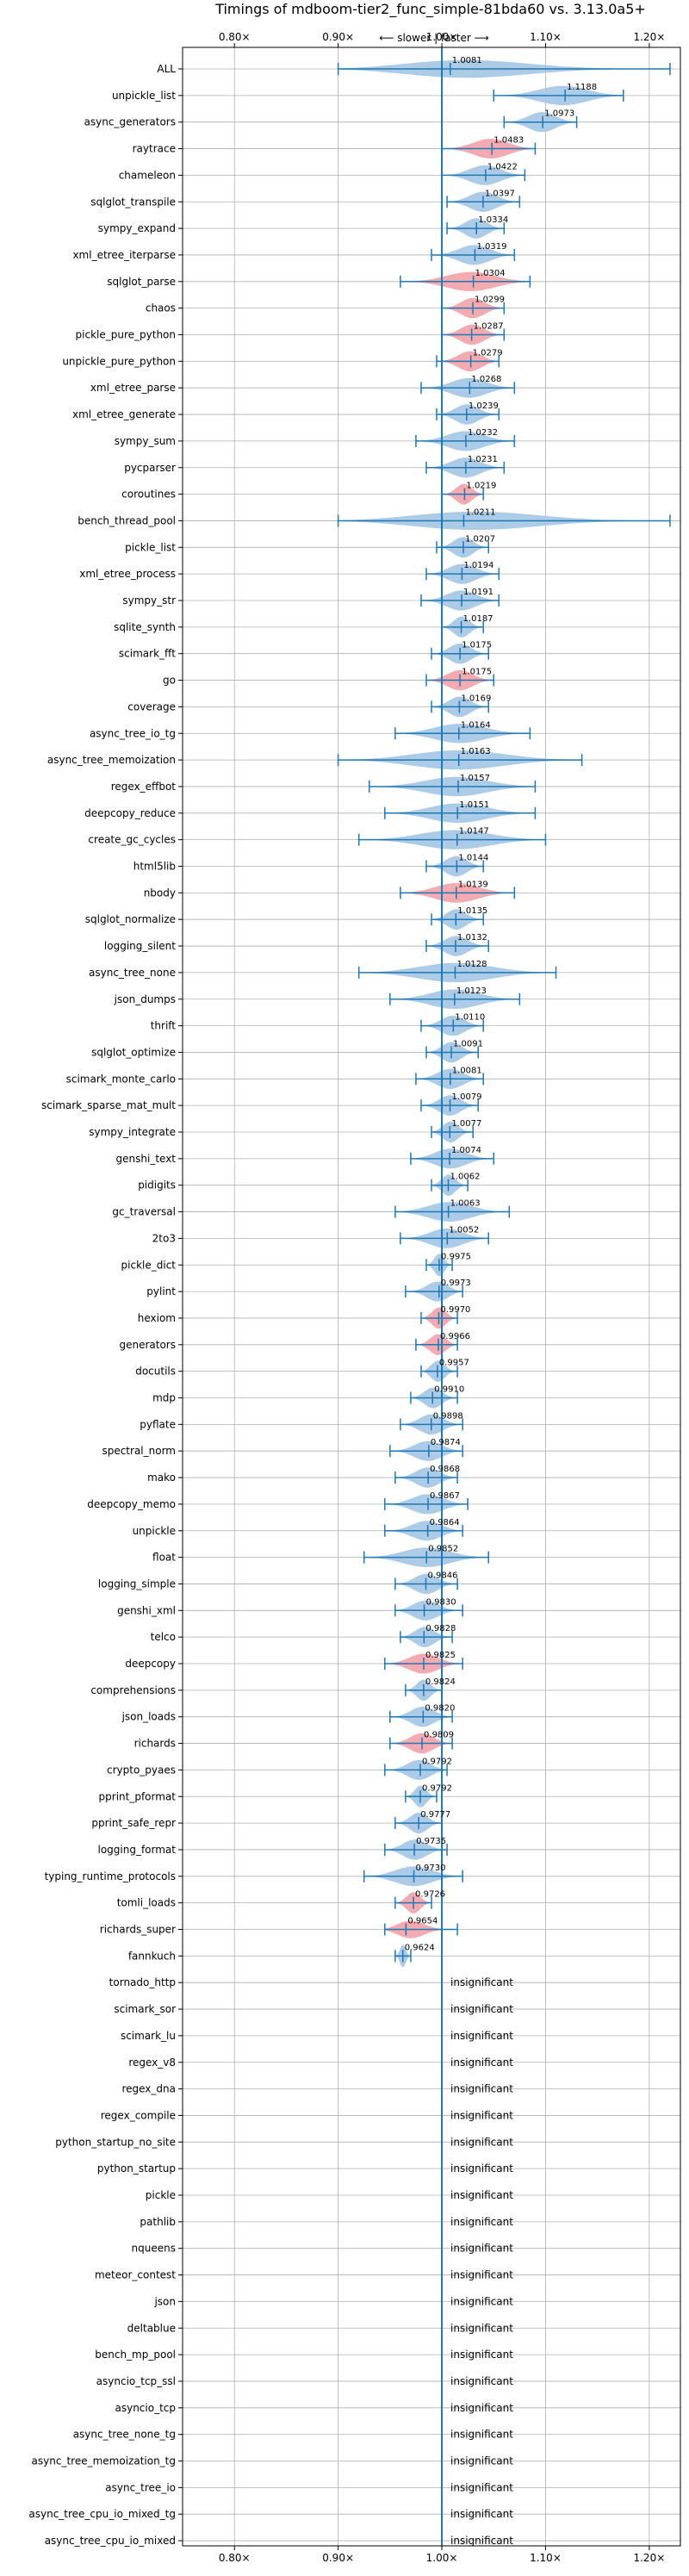  Describe the element at coordinates (141, 282) in the screenshot. I see `benchmark-name-label: sqlglot_parse` at that location.